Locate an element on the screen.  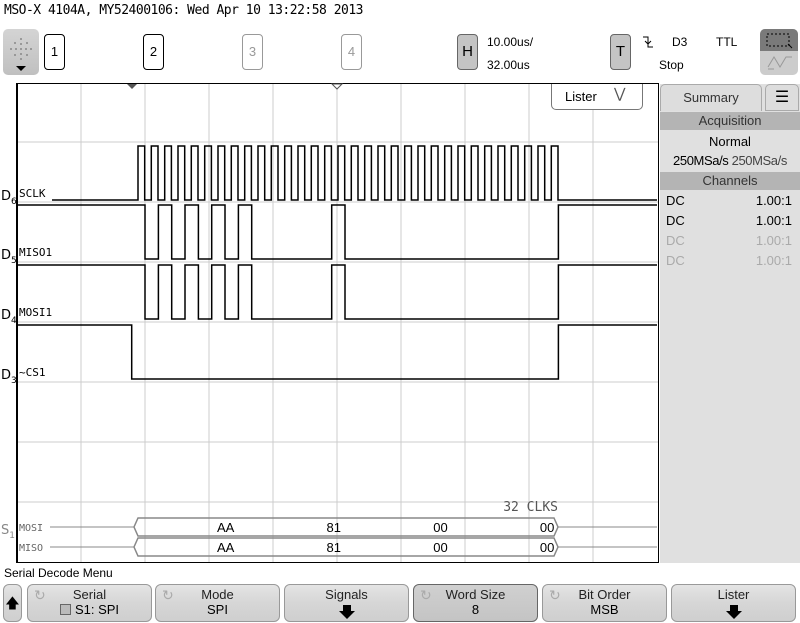
trigger-button: T is located at coordinates (620, 52).